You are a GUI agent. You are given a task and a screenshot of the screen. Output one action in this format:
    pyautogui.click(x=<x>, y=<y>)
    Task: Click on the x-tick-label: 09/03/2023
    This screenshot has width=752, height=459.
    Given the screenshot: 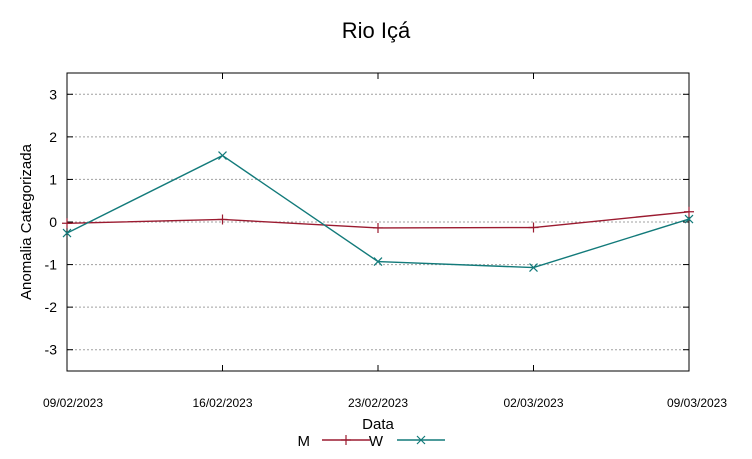 What is the action you would take?
    pyautogui.click(x=697, y=403)
    